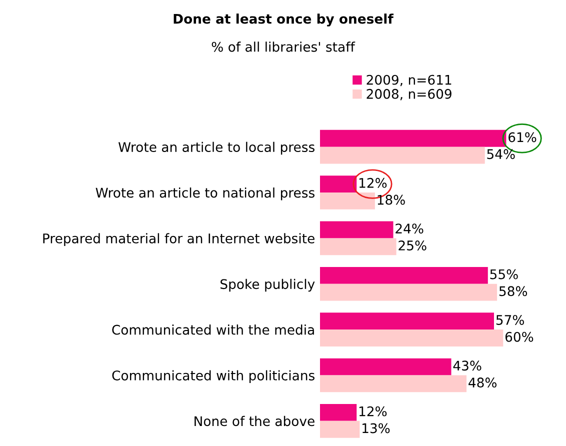 The width and height of the screenshot is (566, 446). What do you see at coordinates (519, 337) in the screenshot?
I see `data-label: 60%` at bounding box center [519, 337].